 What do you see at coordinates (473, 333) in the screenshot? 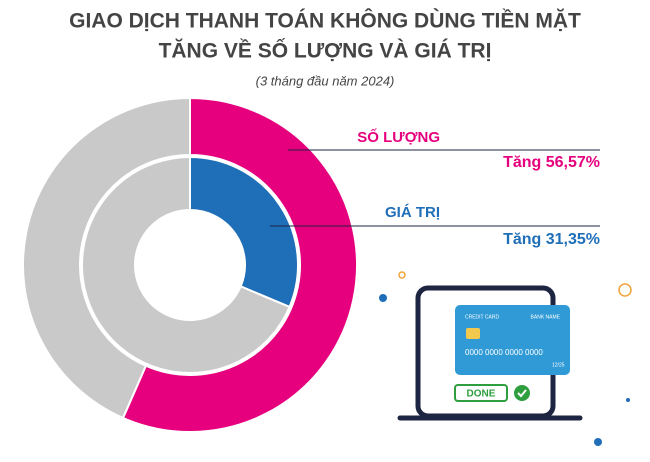
I see `card-chip` at bounding box center [473, 333].